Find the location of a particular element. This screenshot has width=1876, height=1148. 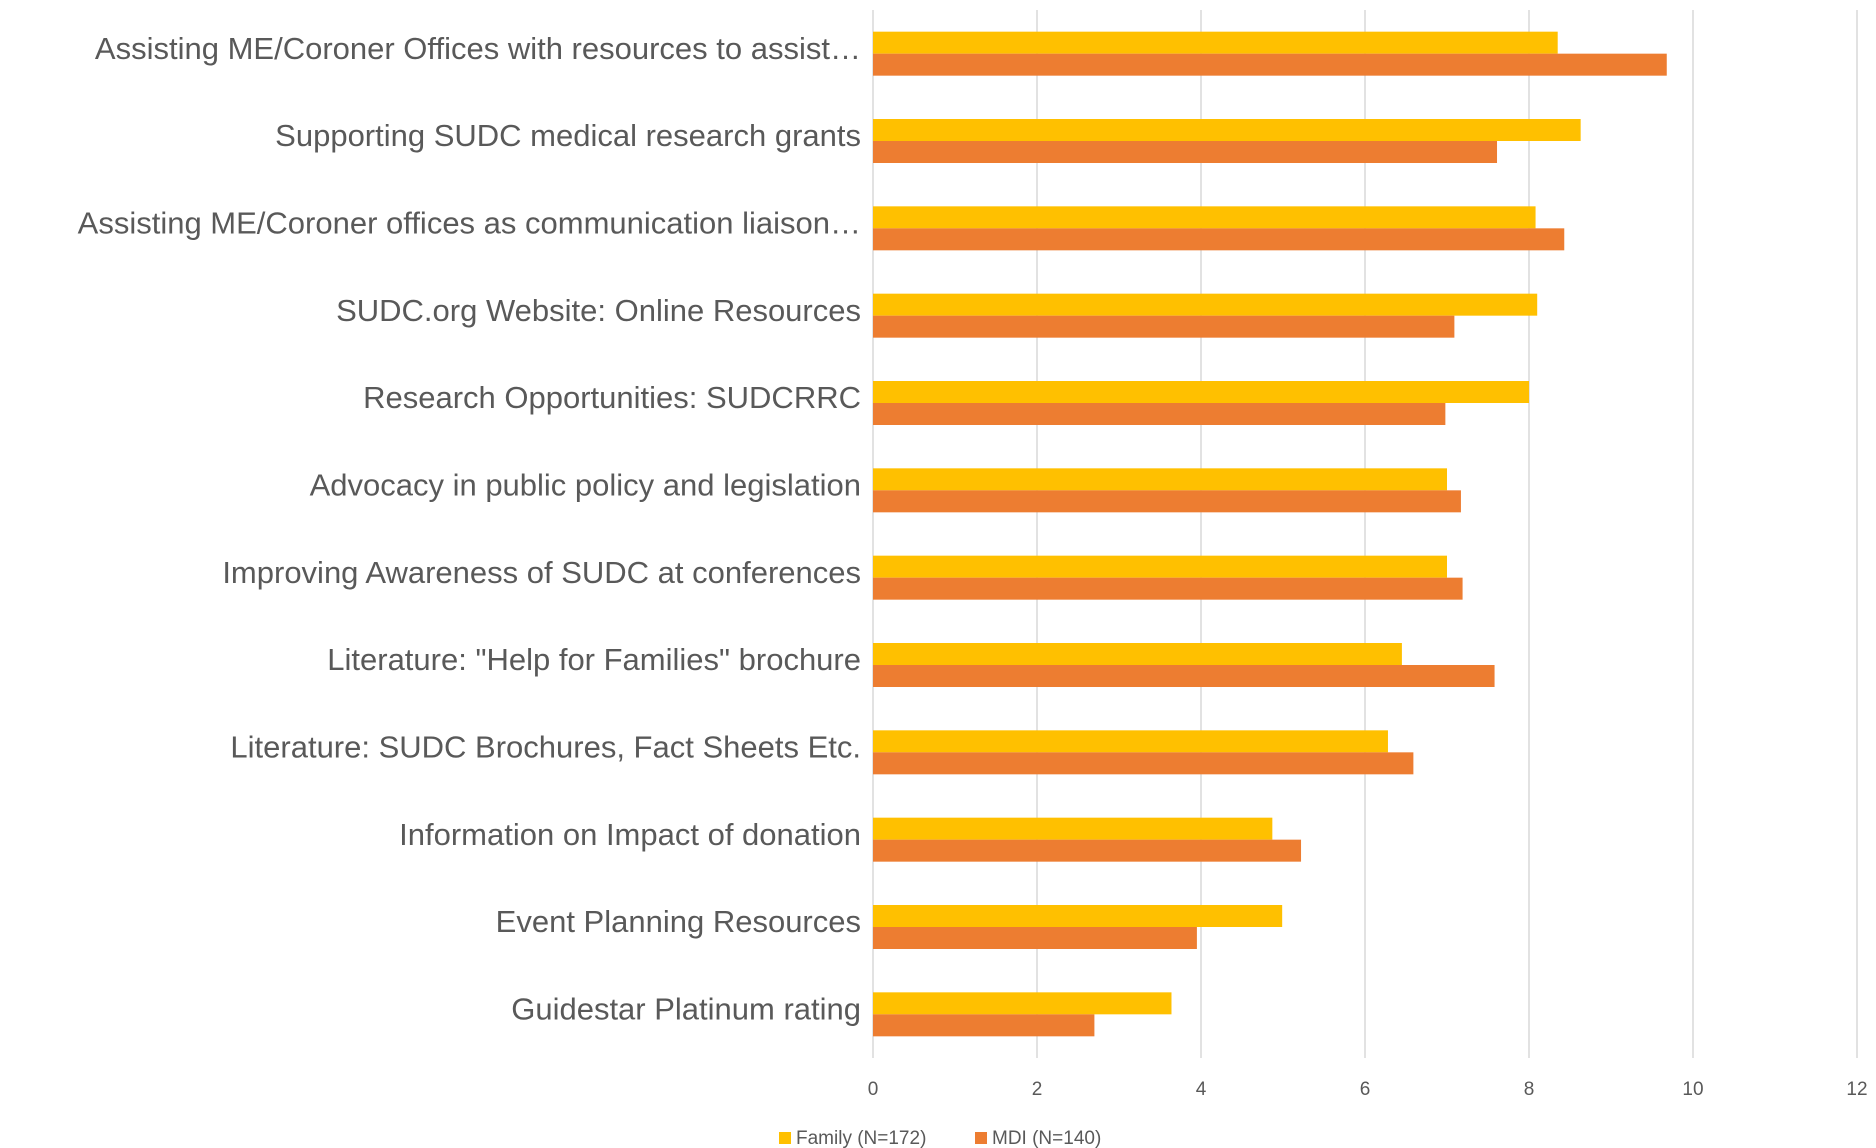

y-tick-label: Information on Impact of donation is located at coordinates (630, 834).